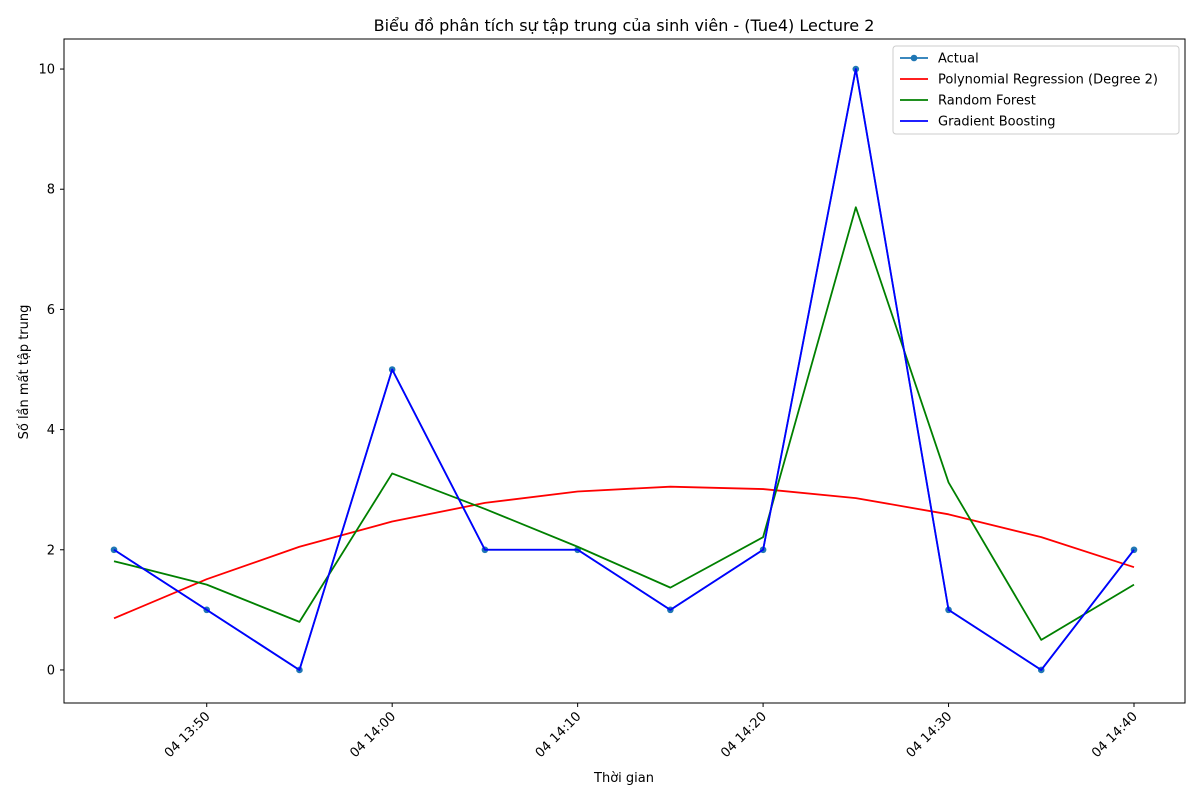  Describe the element at coordinates (46, 70) in the screenshot. I see `y-tick-label: 10` at that location.